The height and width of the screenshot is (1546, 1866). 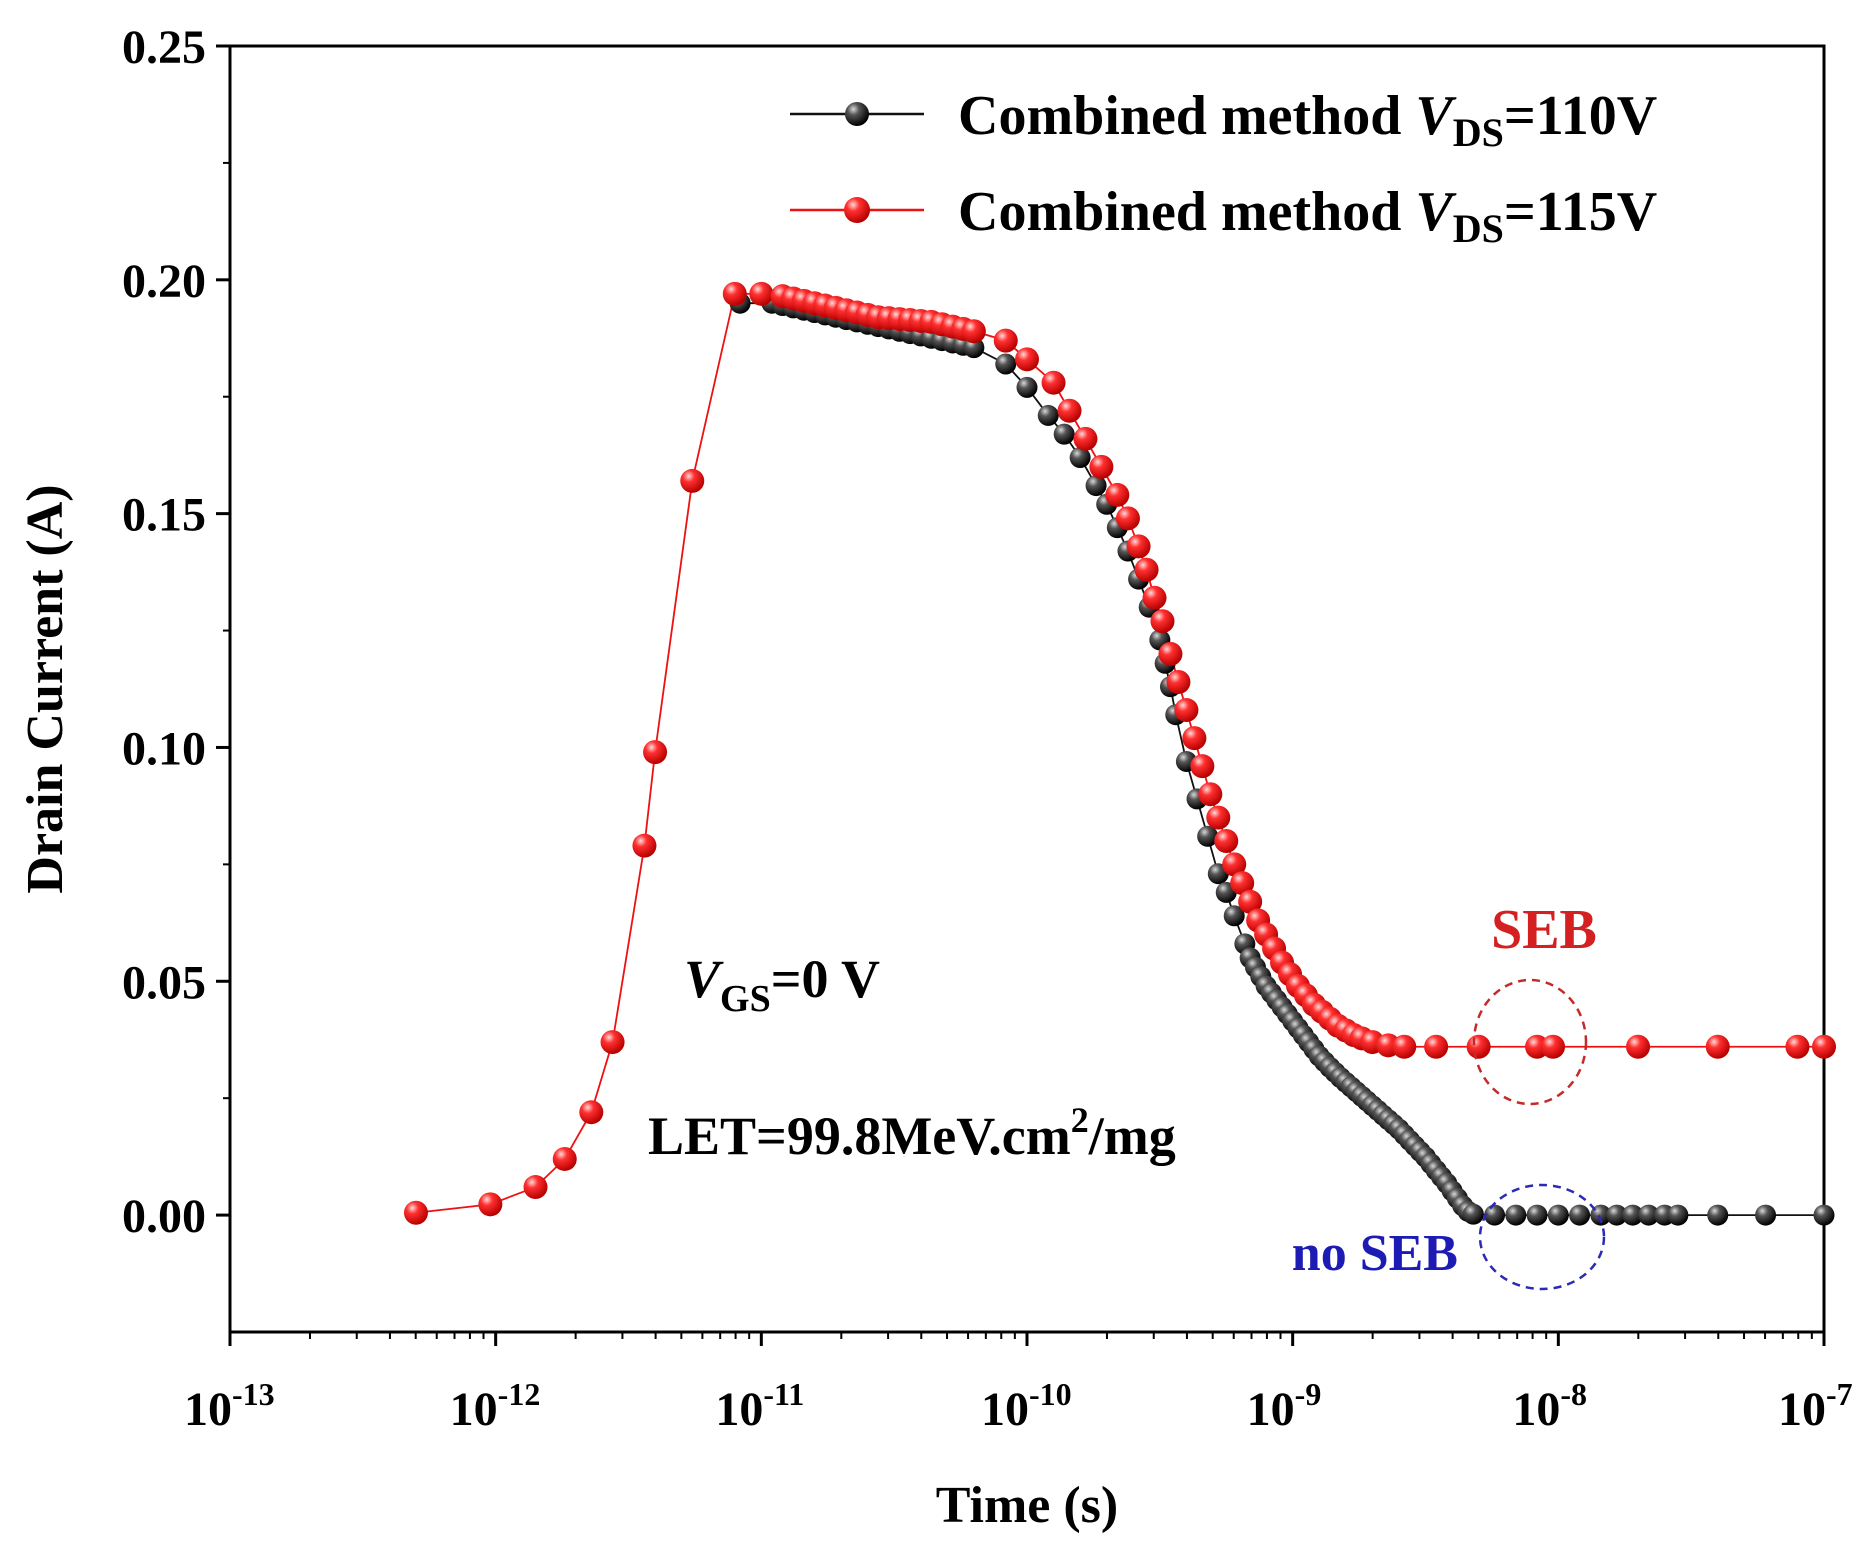 I want to click on legend-label-115v: Combined method VDS=115V, so click(x=1307, y=216).